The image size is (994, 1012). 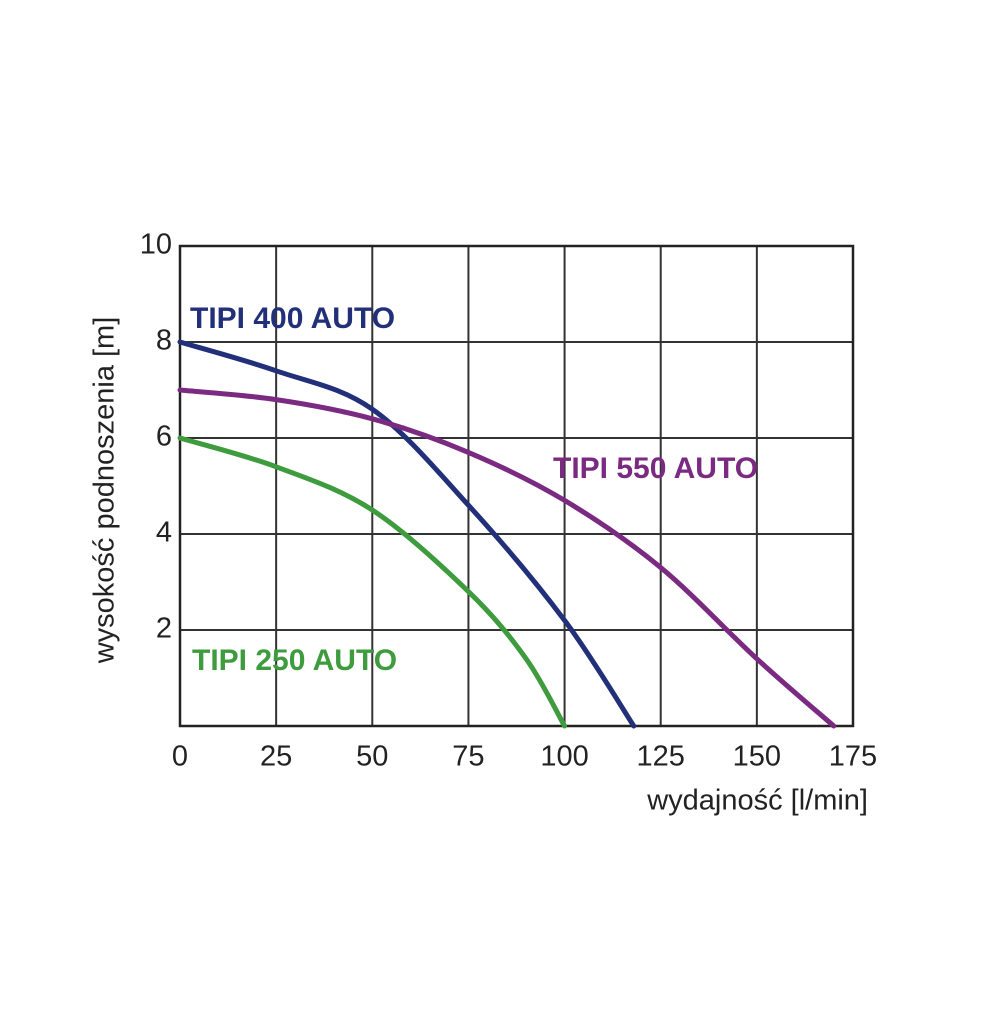 I want to click on x-tick-label: 75, so click(x=468, y=757).